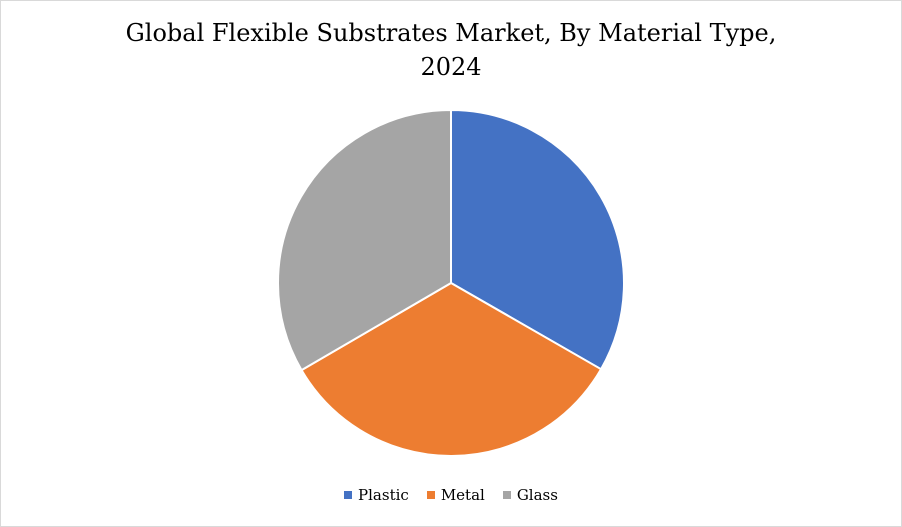 This screenshot has width=902, height=527. What do you see at coordinates (430, 495) in the screenshot?
I see `legend-swatch-metal` at bounding box center [430, 495].